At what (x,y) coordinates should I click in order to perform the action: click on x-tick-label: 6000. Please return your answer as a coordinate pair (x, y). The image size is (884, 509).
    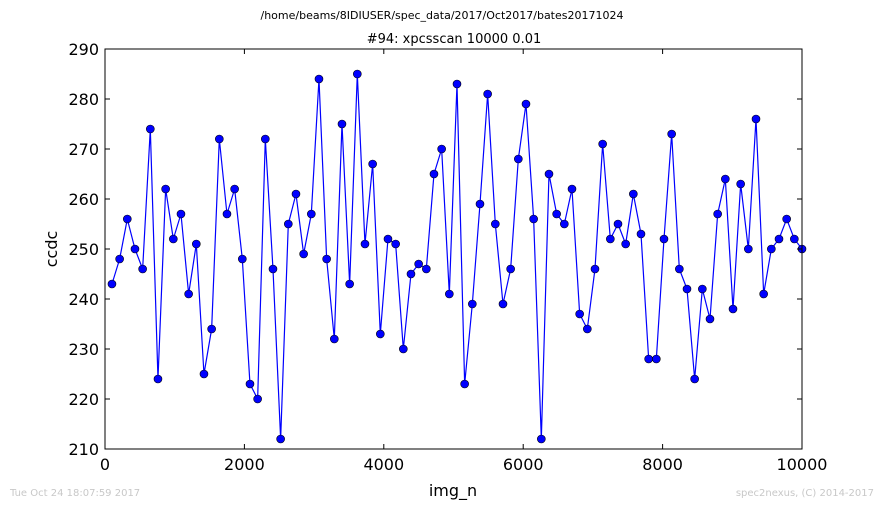
    Looking at the image, I should click on (523, 464).